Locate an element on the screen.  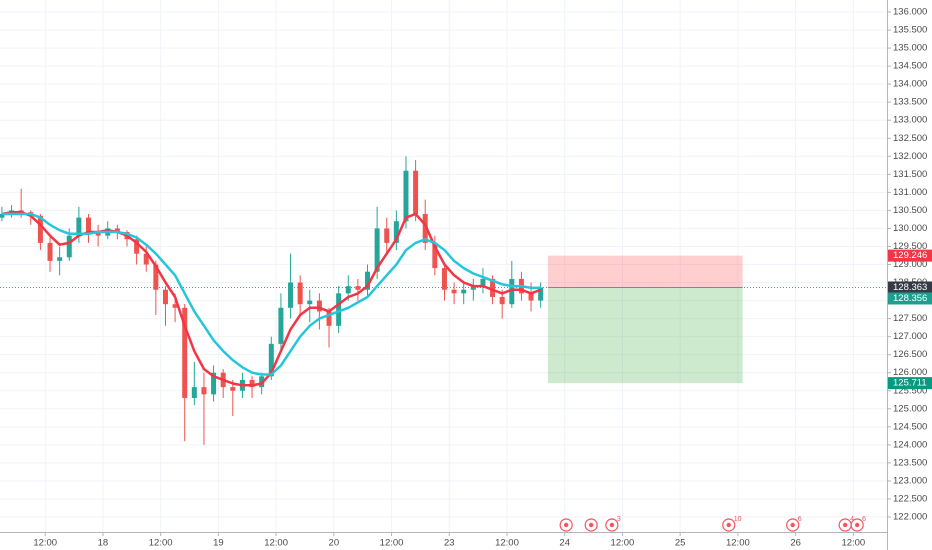
y-tick-label: 122.000 is located at coordinates (910, 517).